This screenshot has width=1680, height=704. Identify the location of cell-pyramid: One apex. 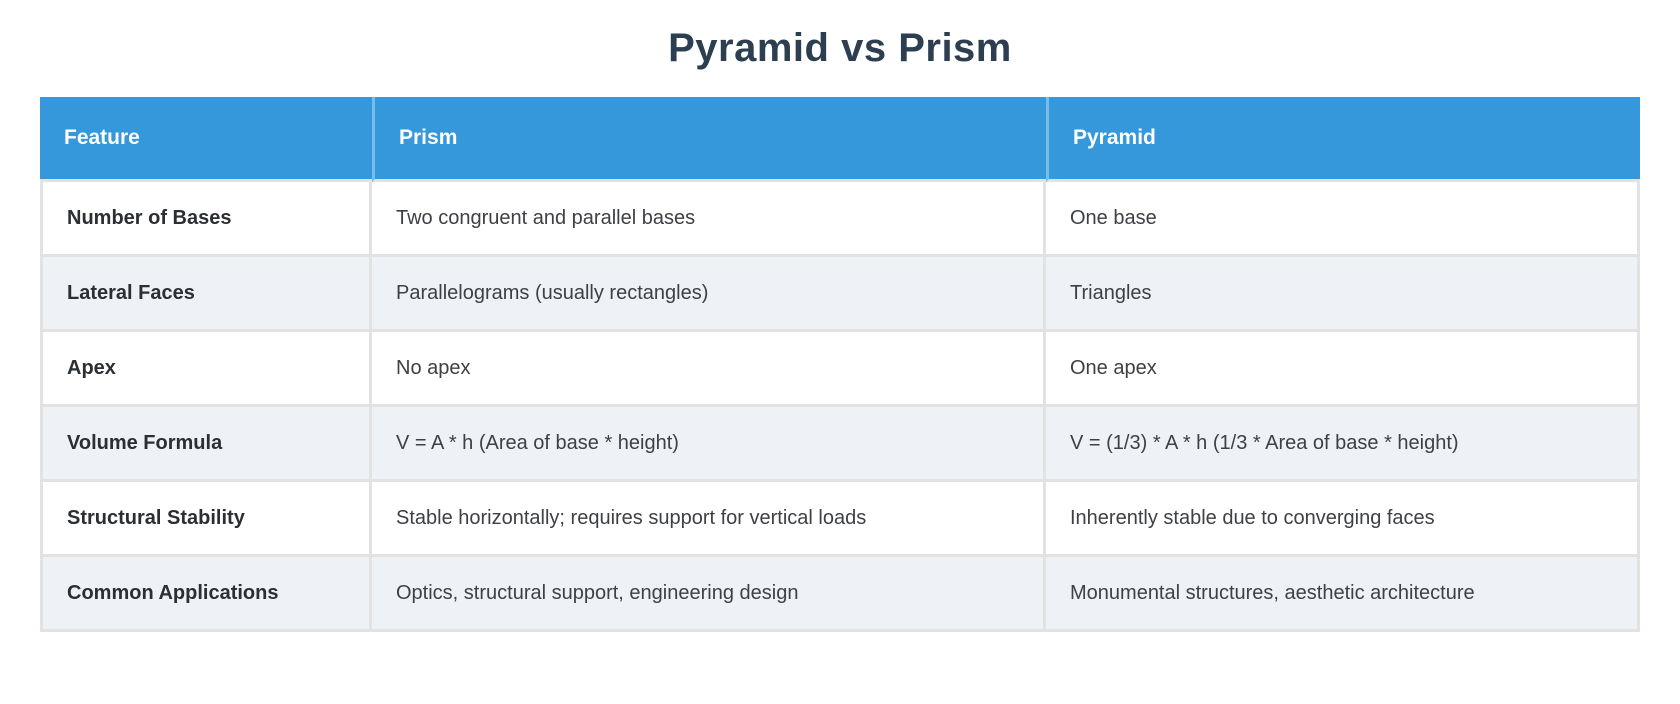
(1343, 369).